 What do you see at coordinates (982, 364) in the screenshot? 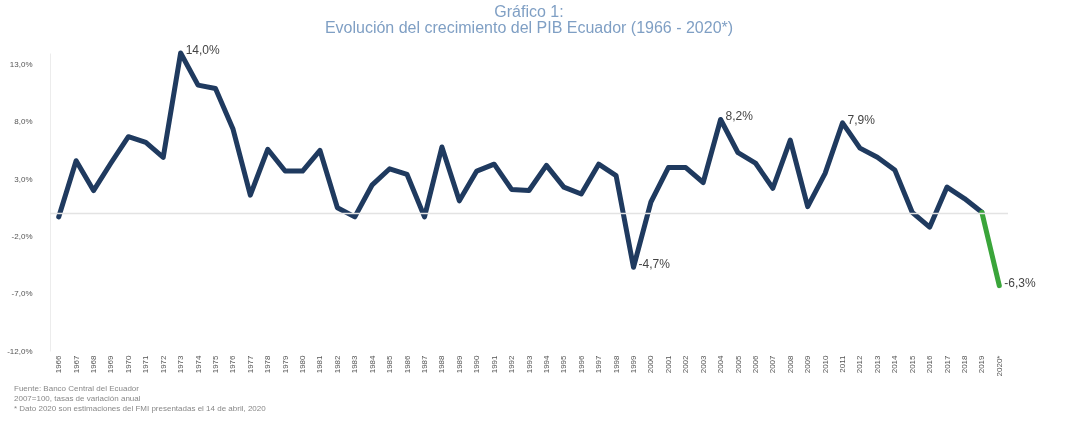
I see `x-tick-label: 2019` at bounding box center [982, 364].